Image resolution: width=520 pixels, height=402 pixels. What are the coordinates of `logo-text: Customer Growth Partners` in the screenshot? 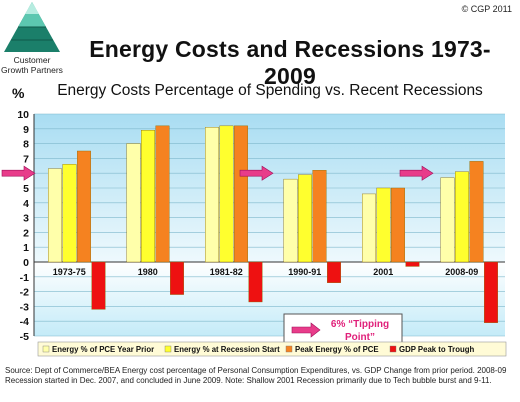 It's located at (32, 65).